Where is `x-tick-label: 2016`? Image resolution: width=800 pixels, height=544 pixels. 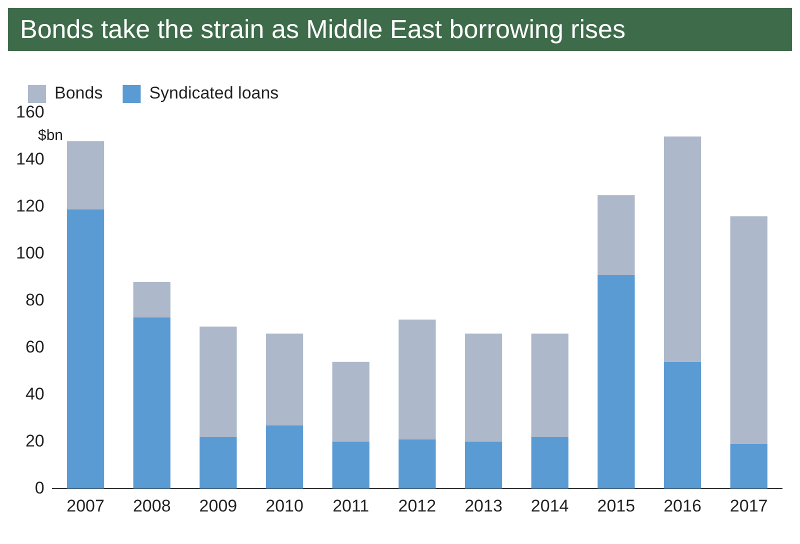
x-tick-label: 2016 is located at coordinates (683, 506).